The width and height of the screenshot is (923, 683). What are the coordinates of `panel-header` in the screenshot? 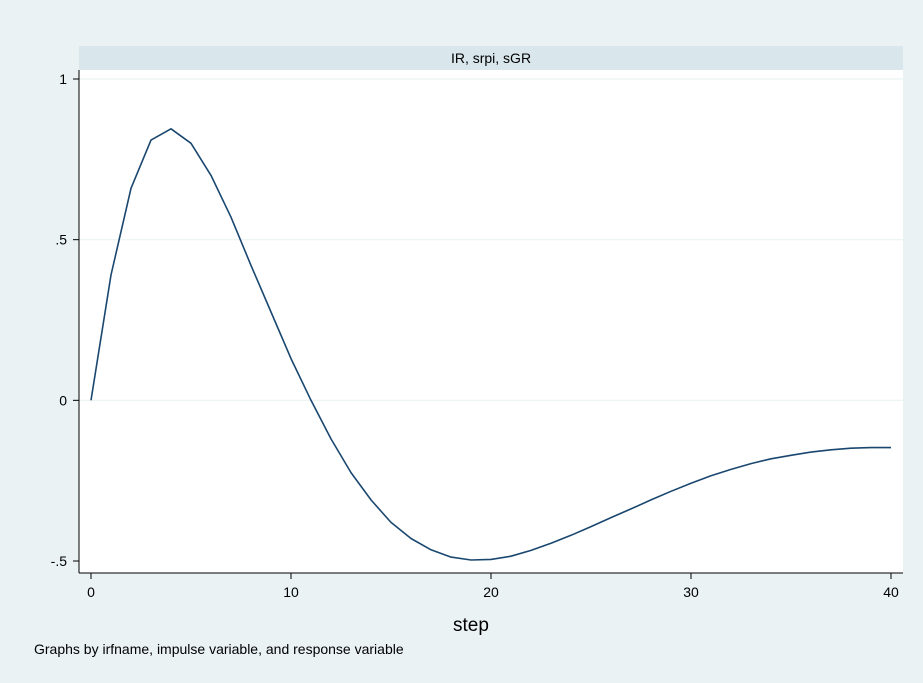 It's located at (491, 58).